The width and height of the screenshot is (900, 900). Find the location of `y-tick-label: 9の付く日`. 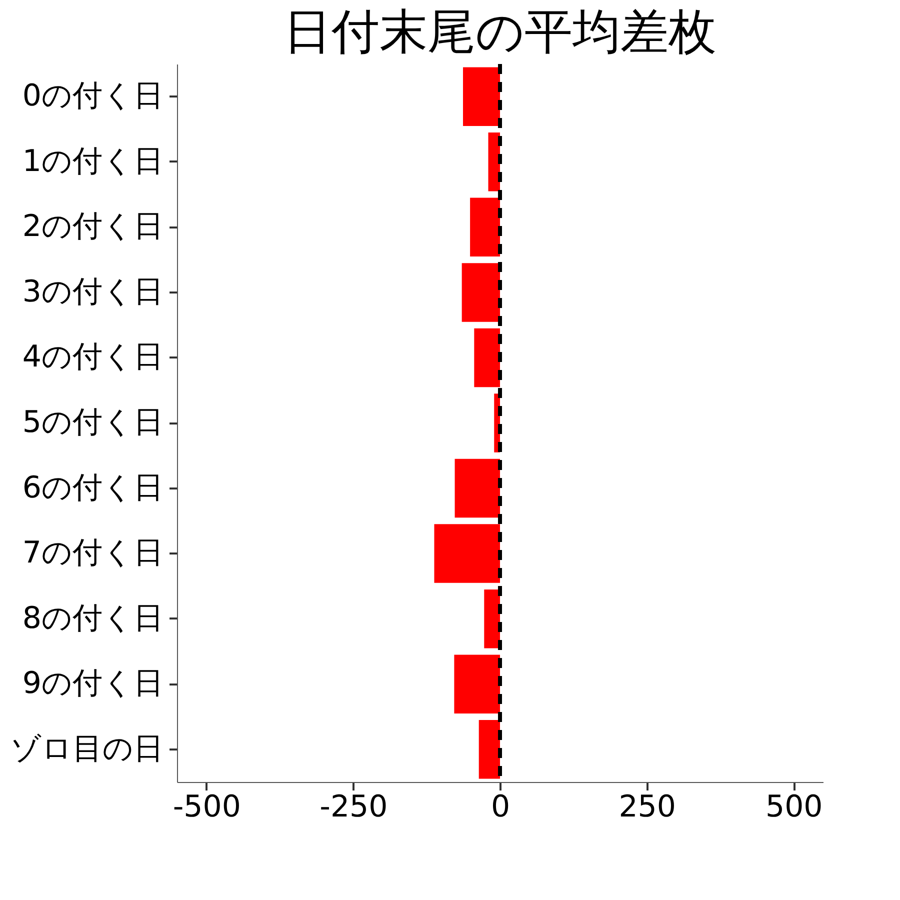

y-tick-label: 9の付く日 is located at coordinates (93, 684).